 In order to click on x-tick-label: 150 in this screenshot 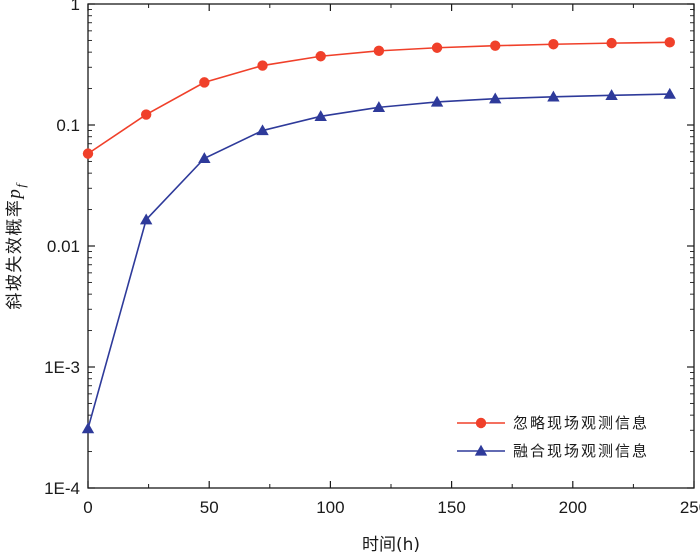, I will do `click(451, 507)`.